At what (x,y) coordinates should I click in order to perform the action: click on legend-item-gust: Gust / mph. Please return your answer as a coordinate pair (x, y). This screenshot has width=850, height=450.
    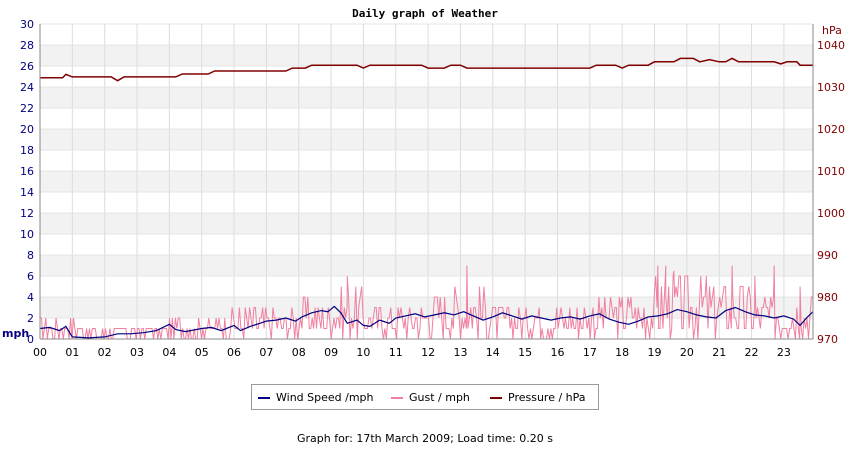
    Looking at the image, I should click on (430, 397).